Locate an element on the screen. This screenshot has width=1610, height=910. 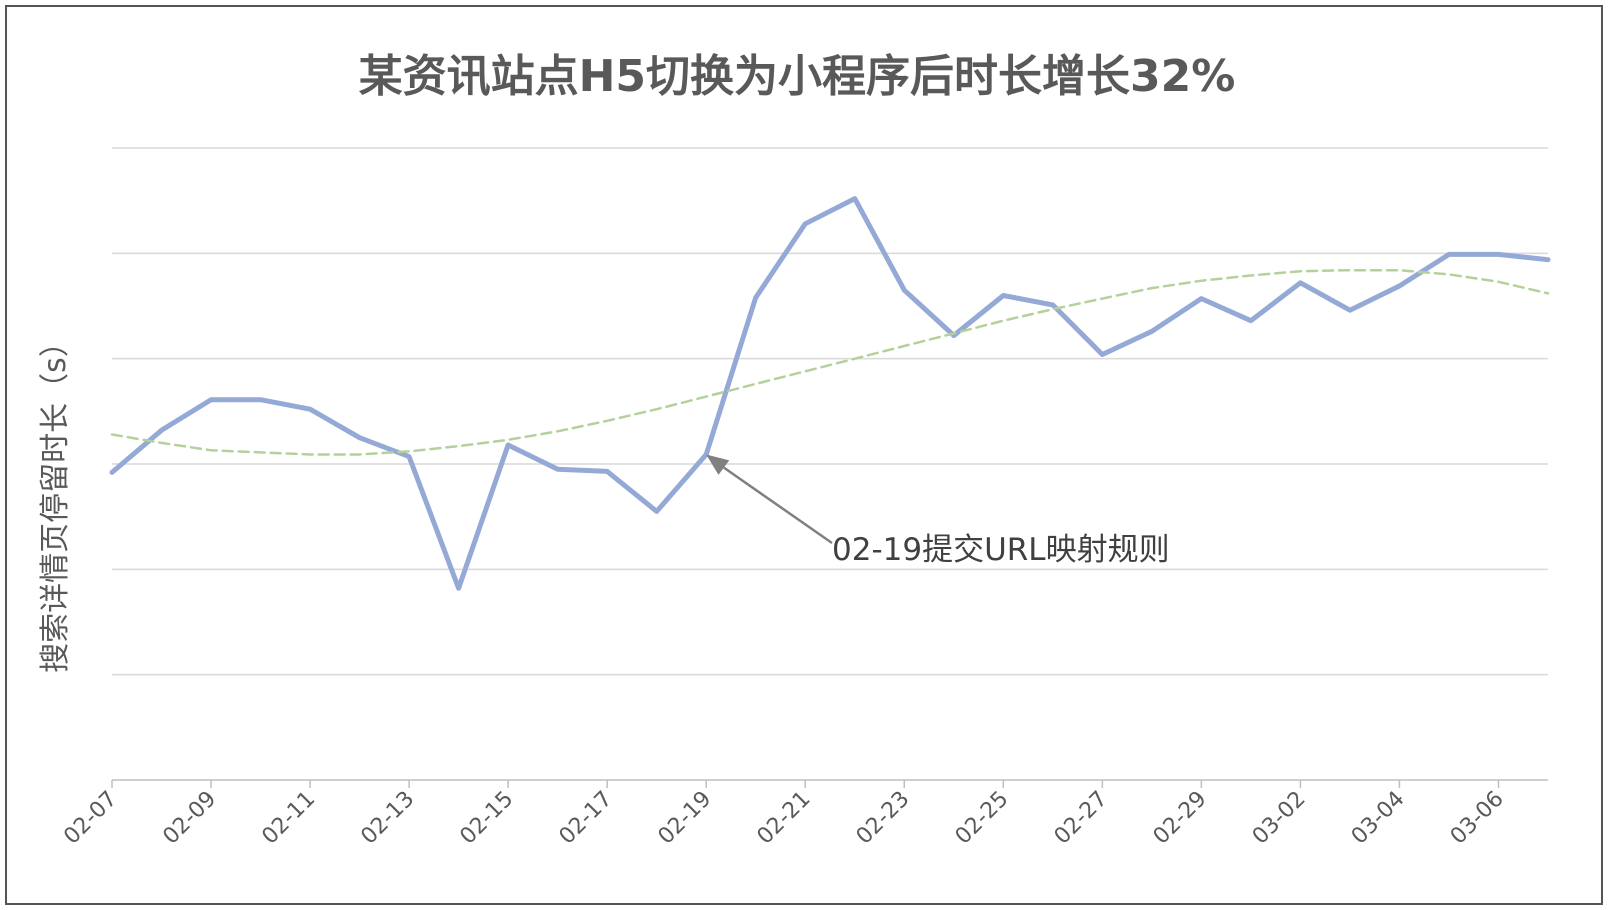
y-axis-label: 搜索详情页停留时长（s） is located at coordinates (55, 500).